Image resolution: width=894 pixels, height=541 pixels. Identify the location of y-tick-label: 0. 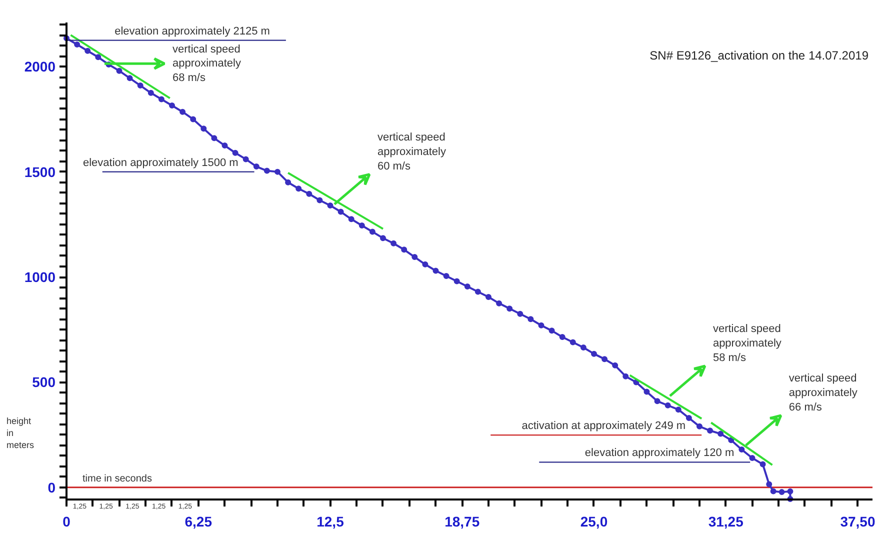
(52, 487).